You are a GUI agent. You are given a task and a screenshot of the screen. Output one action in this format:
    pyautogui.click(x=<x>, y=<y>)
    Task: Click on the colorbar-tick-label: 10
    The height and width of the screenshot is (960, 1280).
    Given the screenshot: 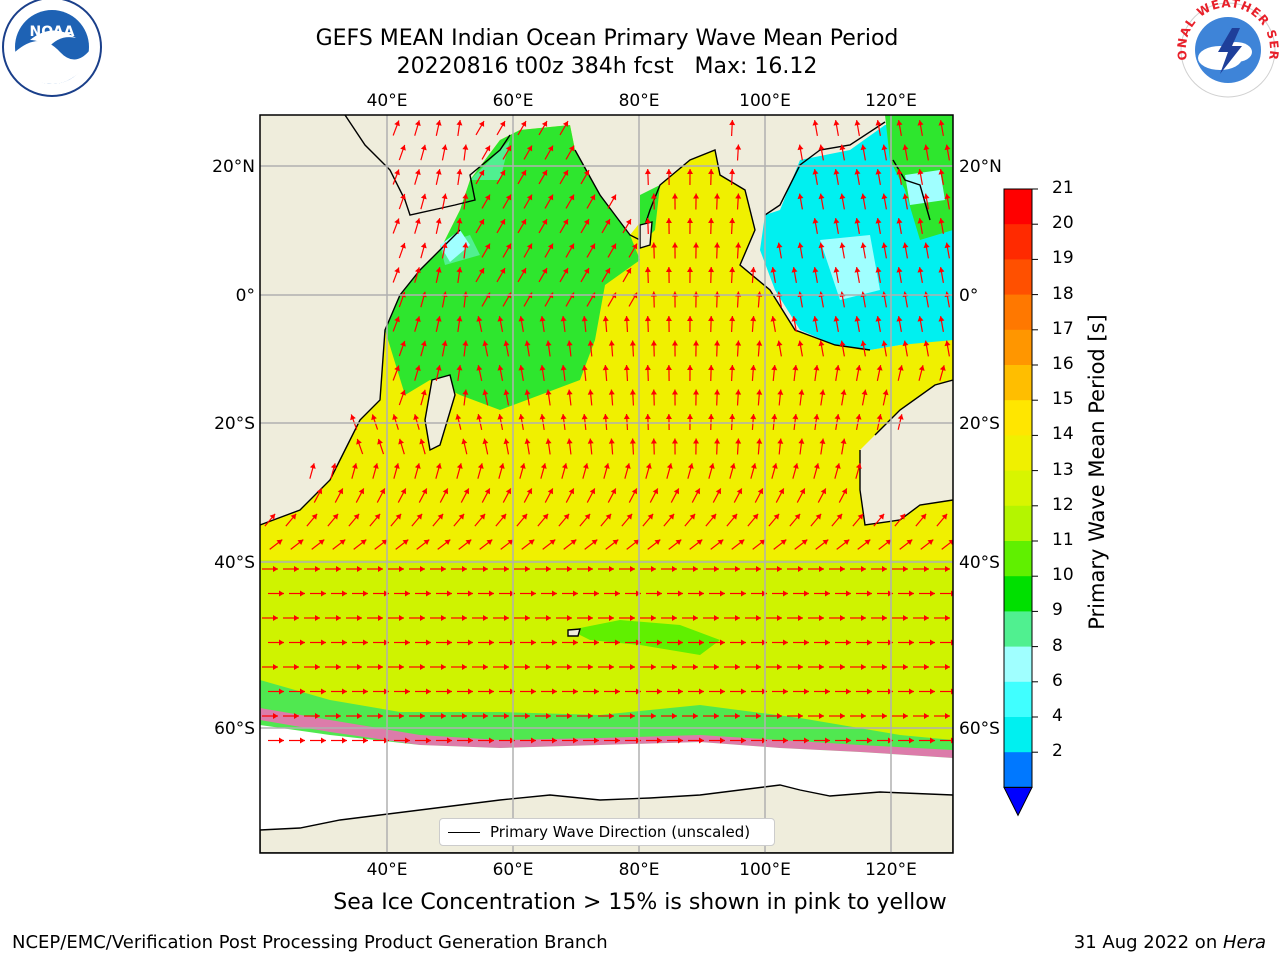 What is the action you would take?
    pyautogui.click(x=1063, y=575)
    